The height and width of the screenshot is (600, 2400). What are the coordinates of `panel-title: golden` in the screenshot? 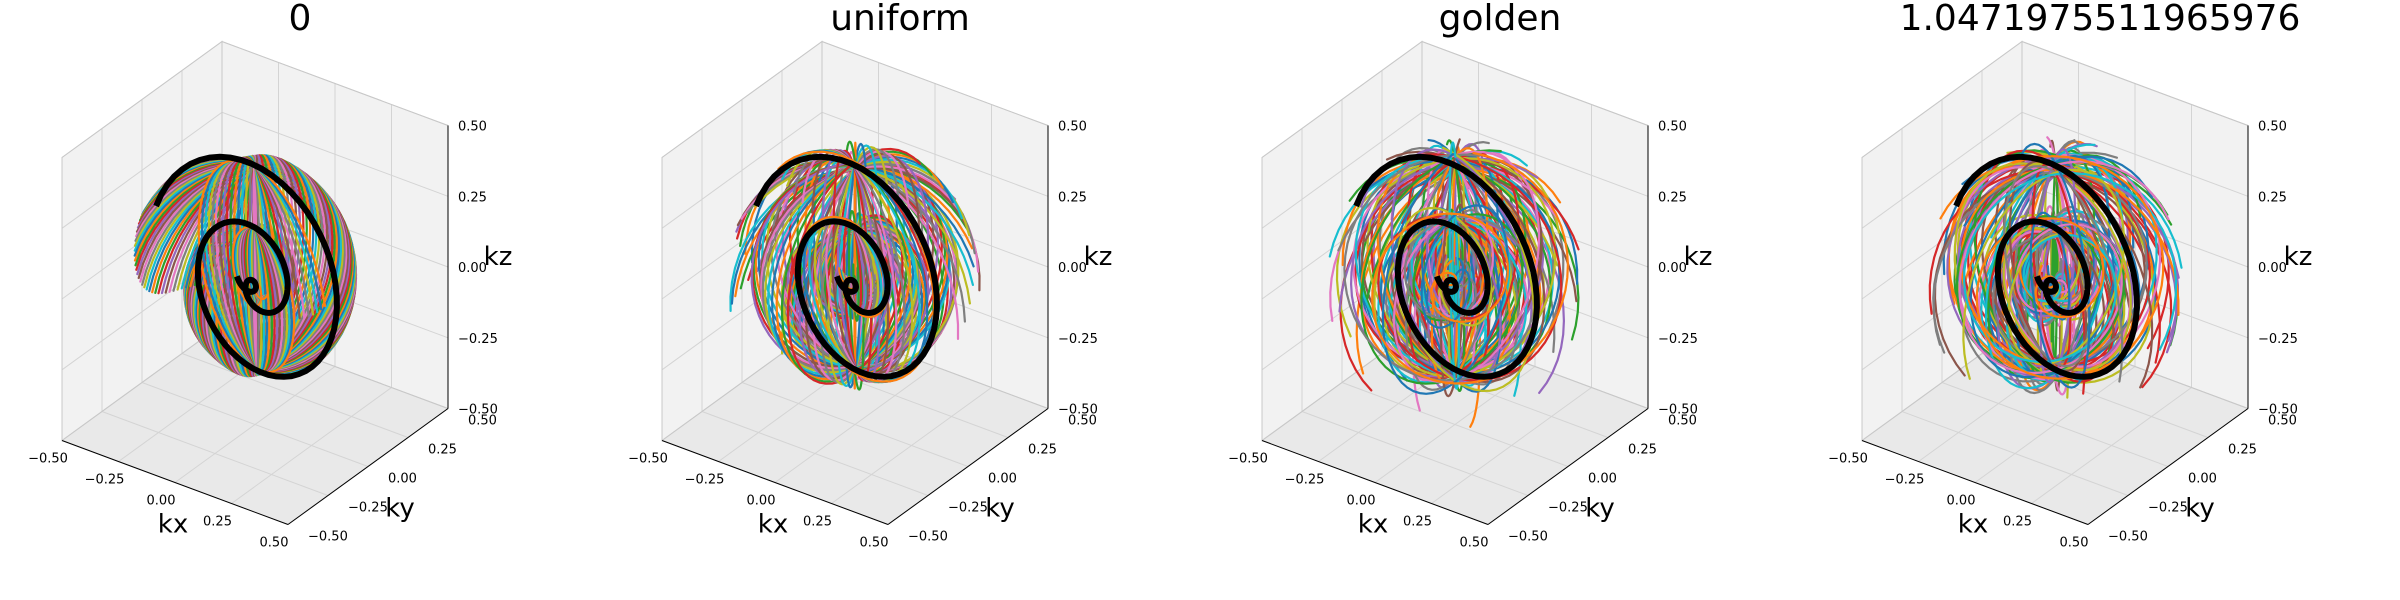 It's located at (1500, 19).